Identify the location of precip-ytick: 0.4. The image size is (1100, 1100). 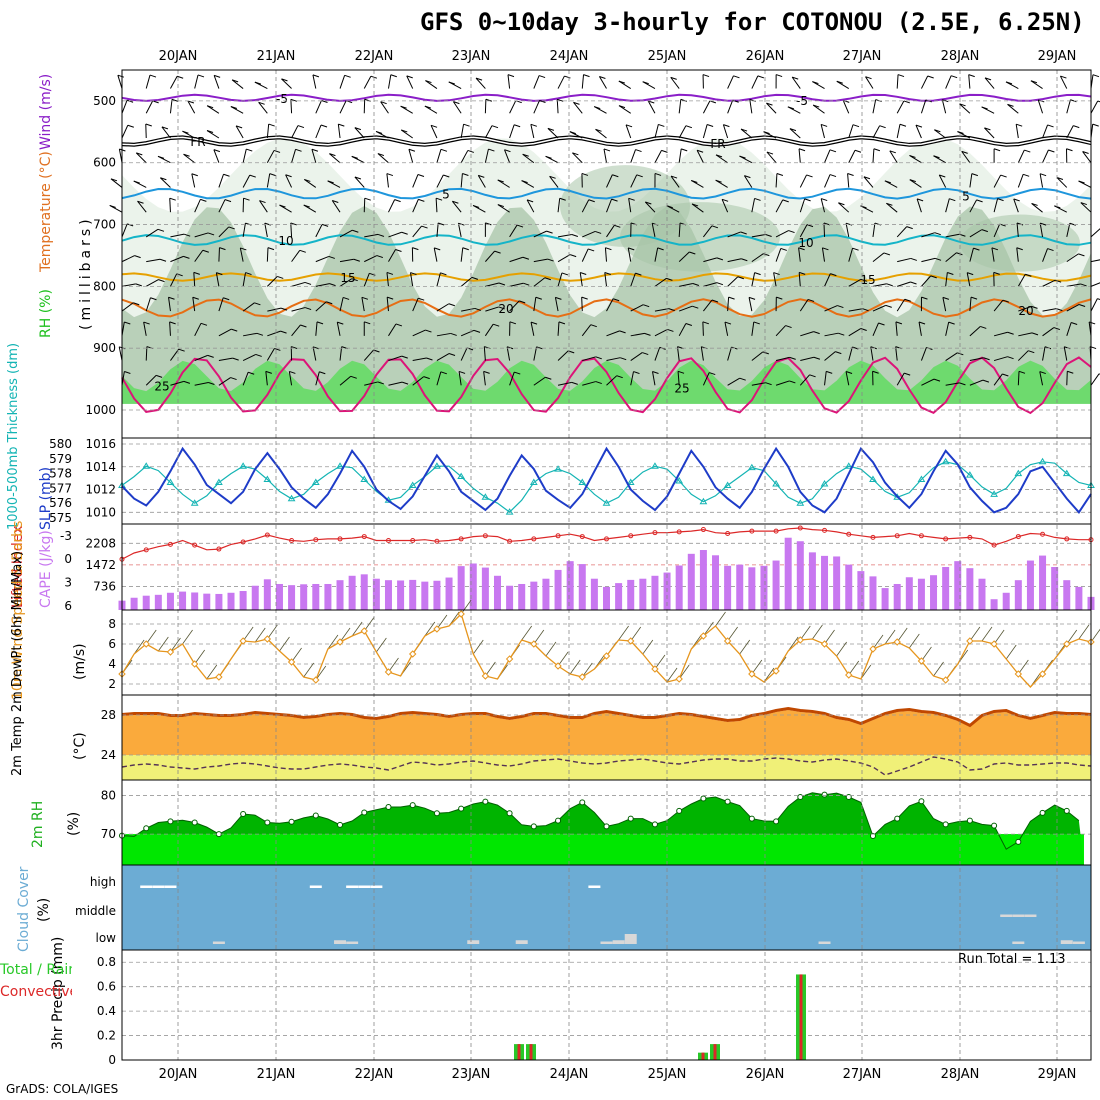
(106, 1011).